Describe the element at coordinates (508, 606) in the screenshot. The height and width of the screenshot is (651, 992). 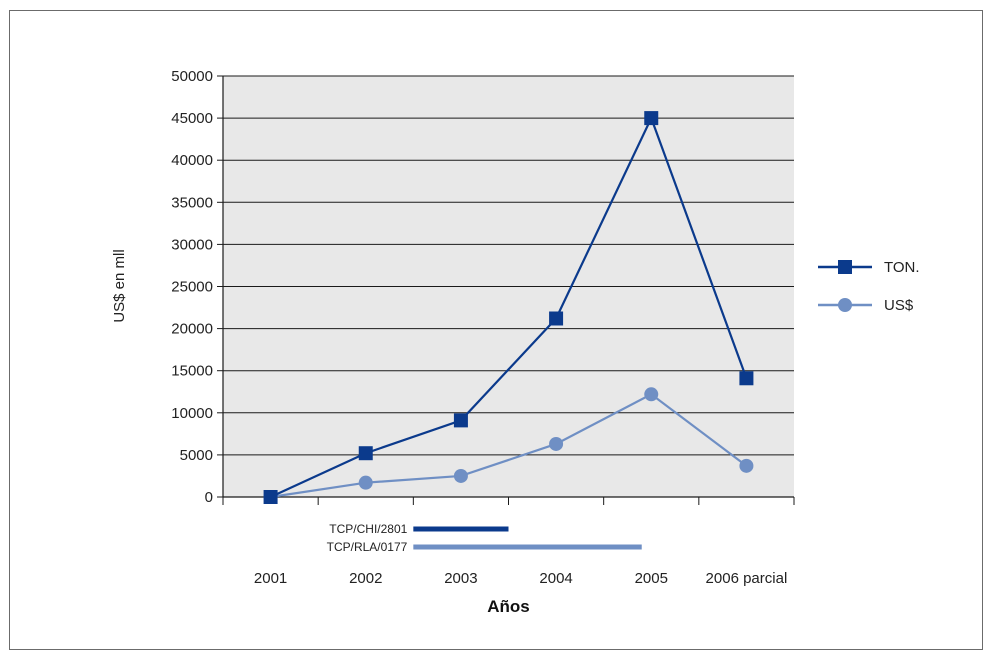
I see `x-axis-title: Años` at that location.